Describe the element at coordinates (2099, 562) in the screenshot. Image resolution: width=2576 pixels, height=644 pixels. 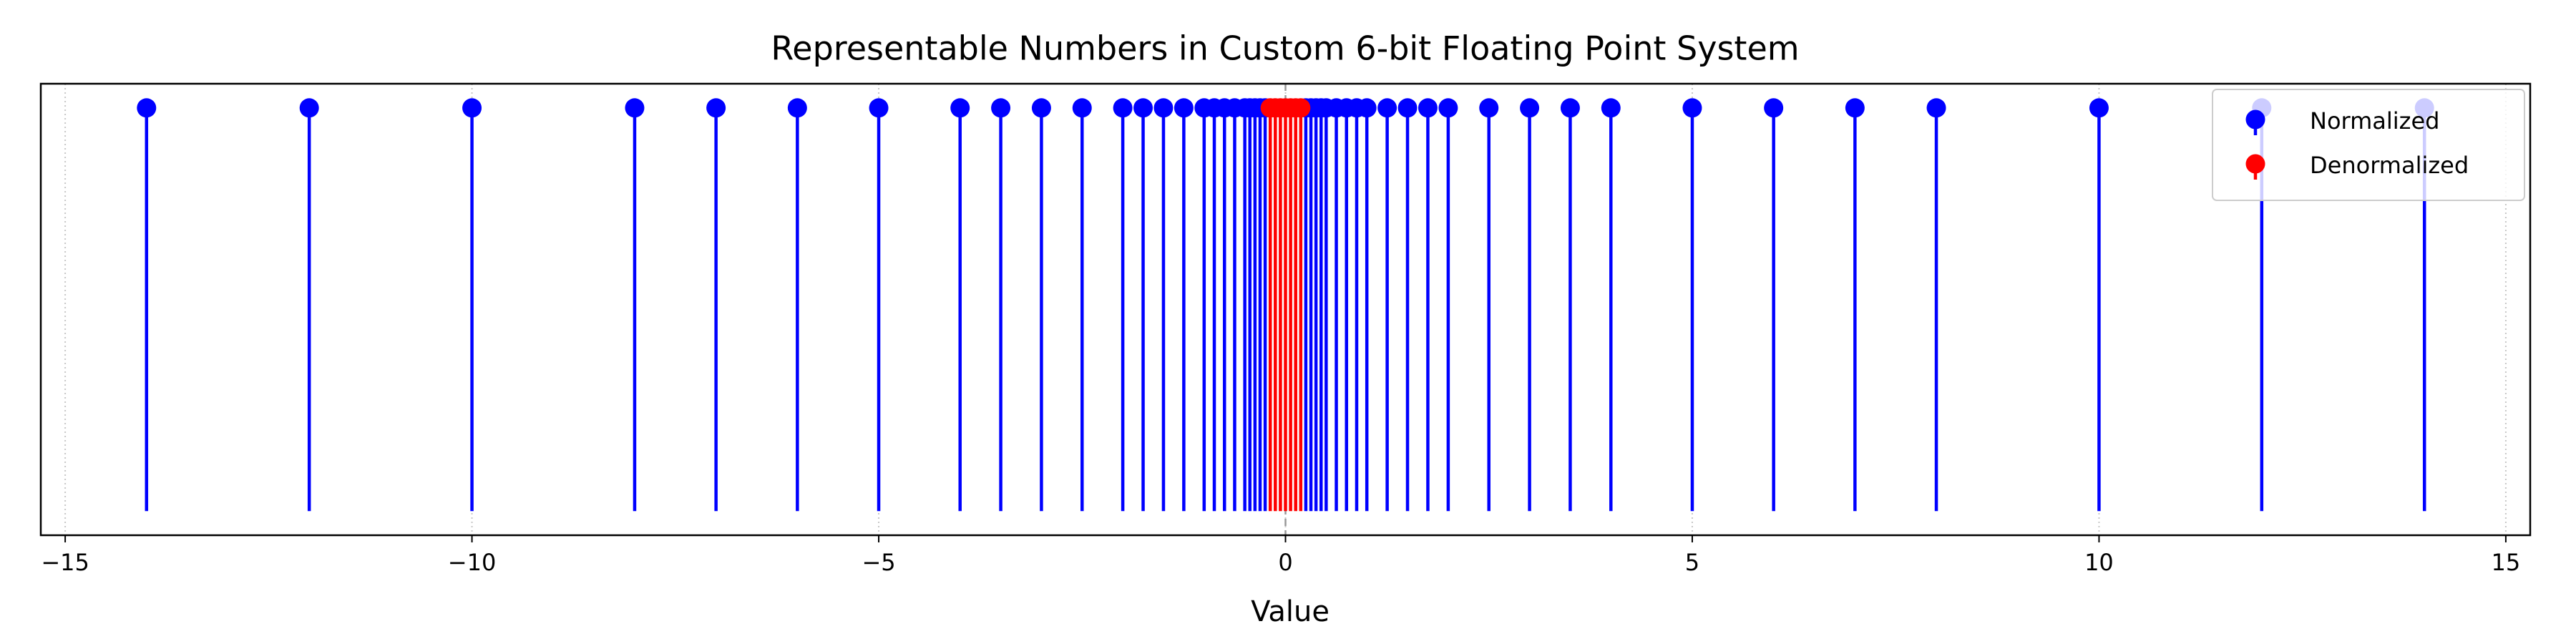
I see `x-tick-label: 10` at that location.